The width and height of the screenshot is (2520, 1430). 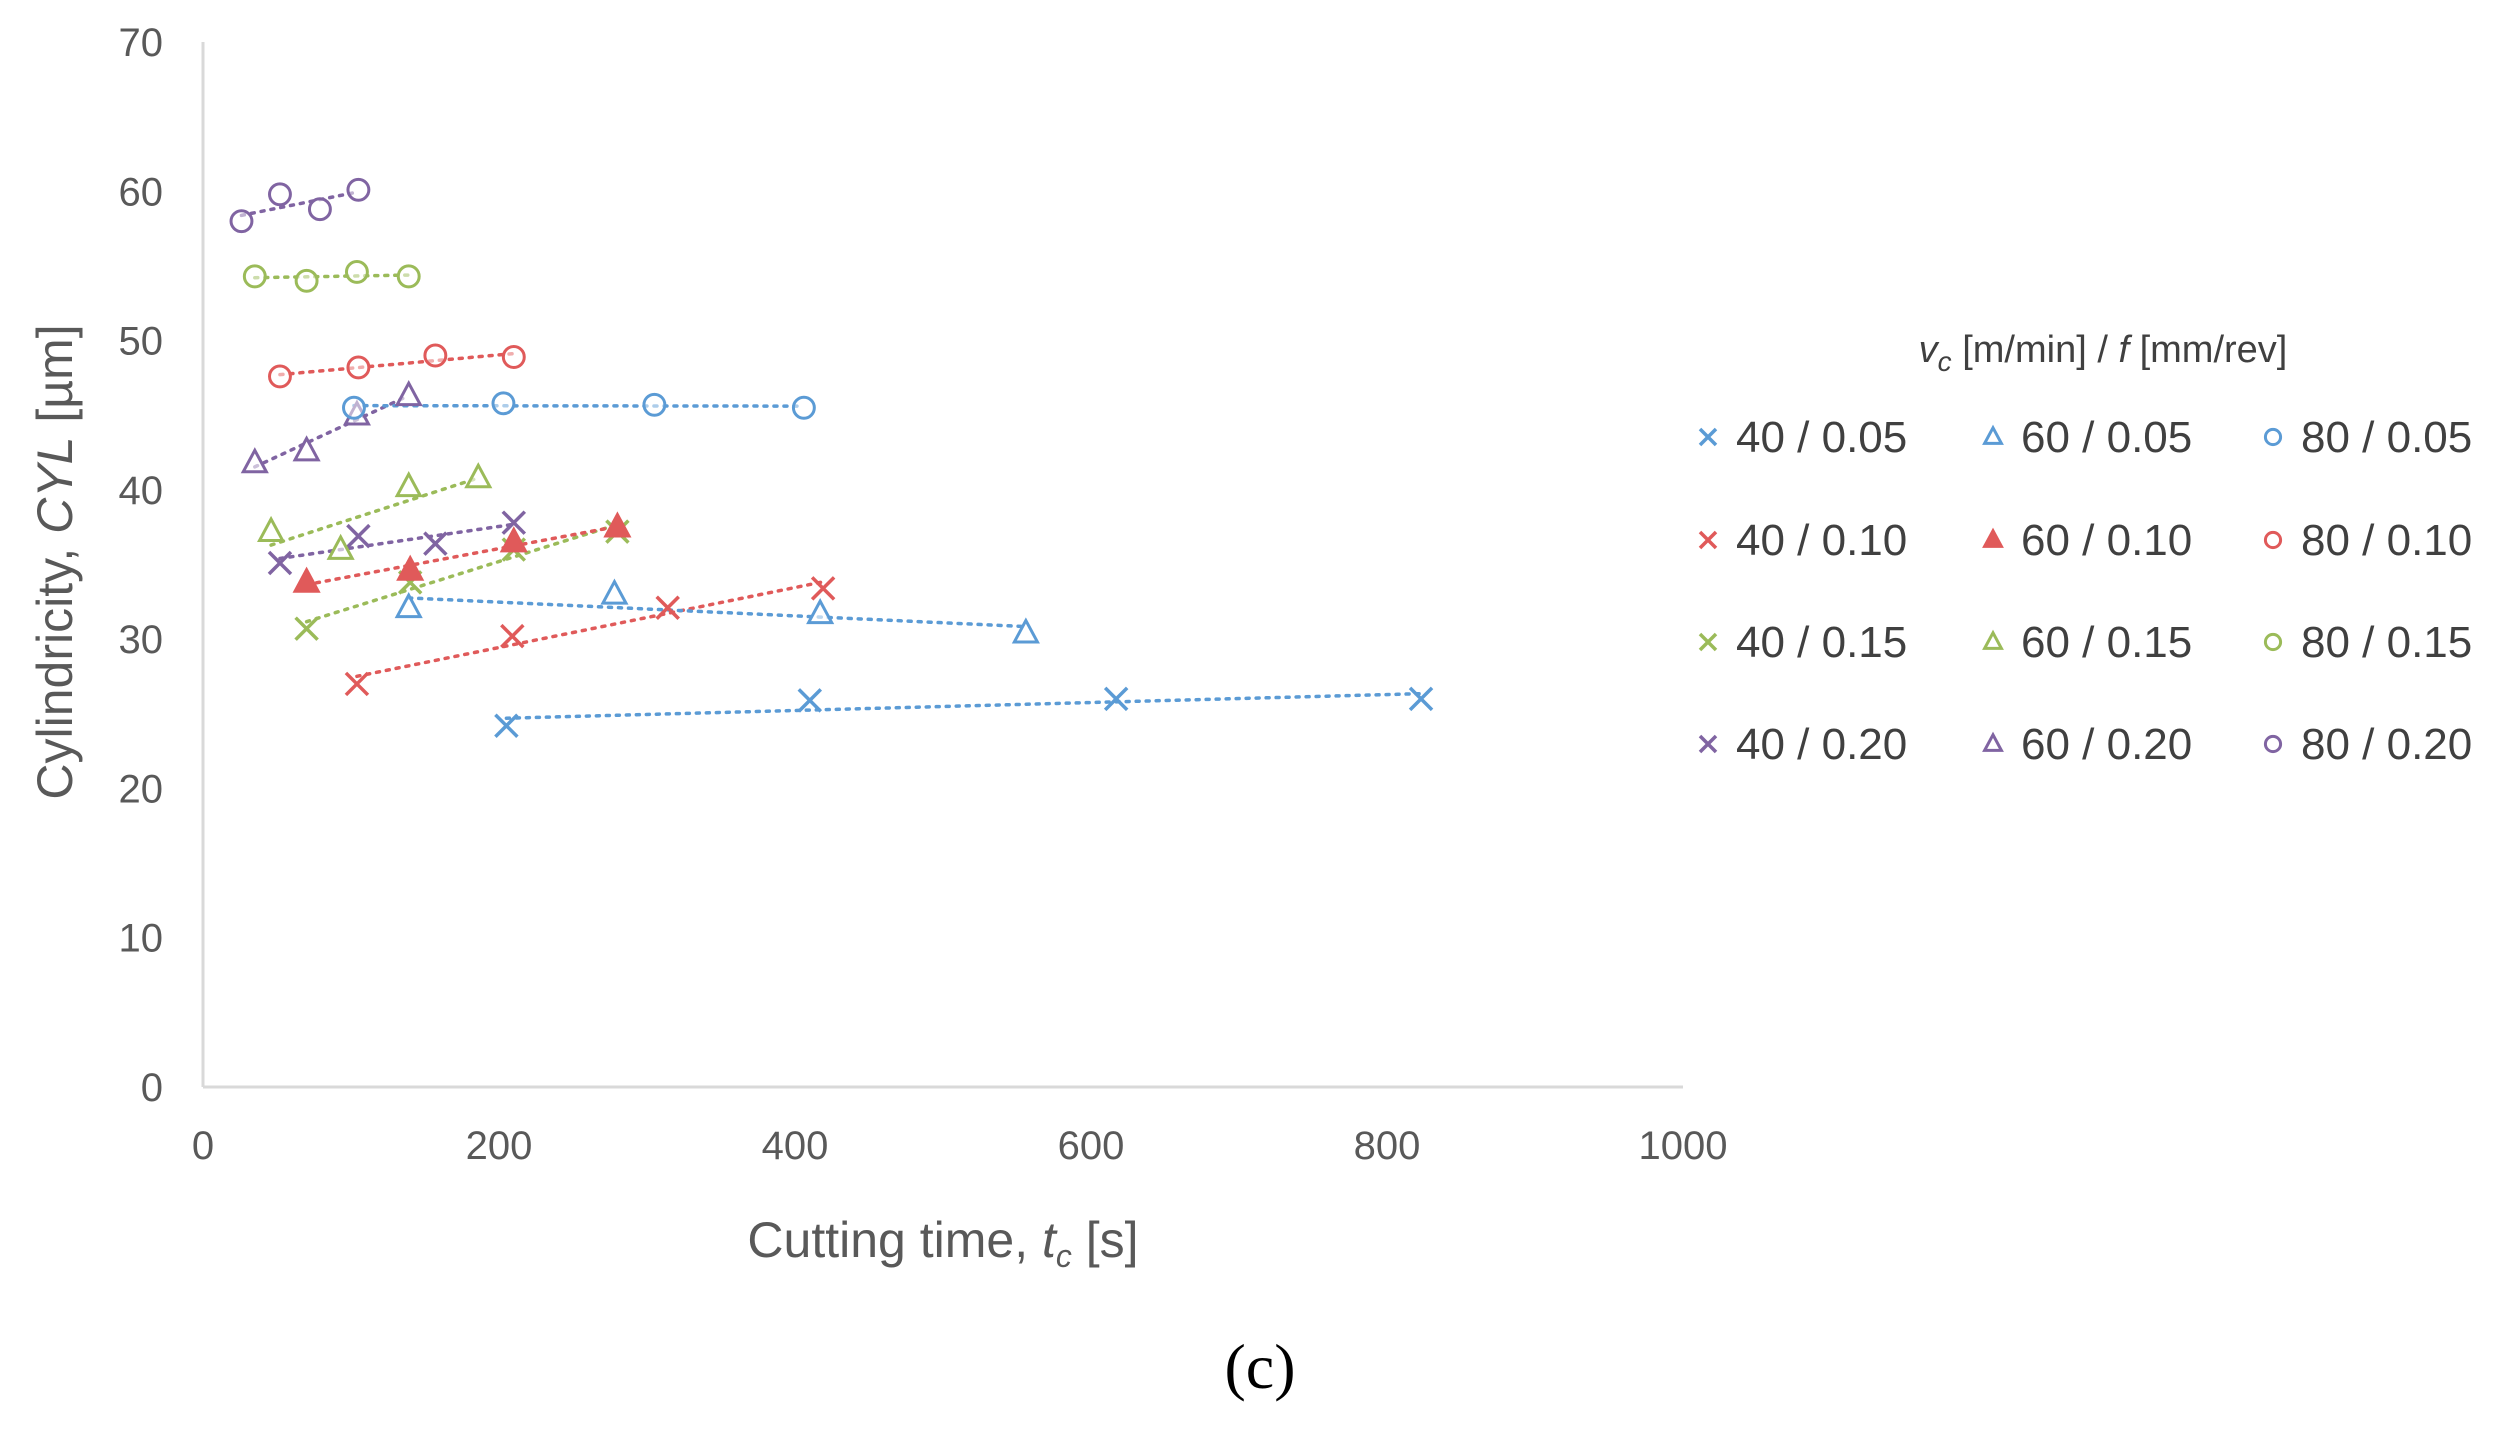 What do you see at coordinates (2106, 744) in the screenshot?
I see `legend-label: 60 / 0.20` at bounding box center [2106, 744].